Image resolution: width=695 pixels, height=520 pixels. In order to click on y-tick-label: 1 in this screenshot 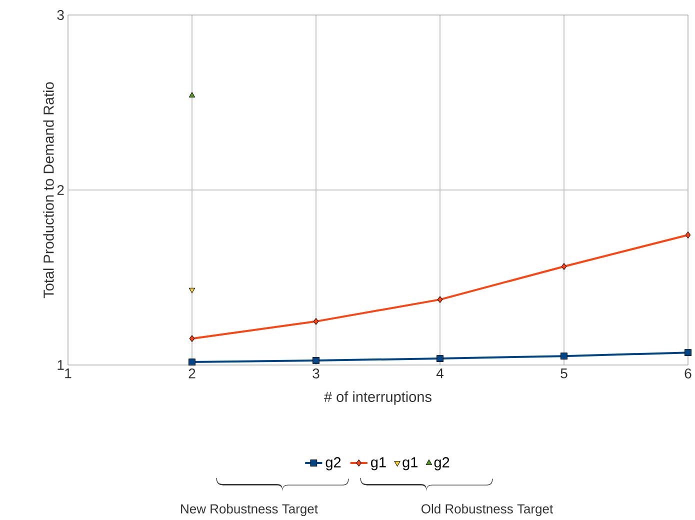, I will do `click(61, 365)`.